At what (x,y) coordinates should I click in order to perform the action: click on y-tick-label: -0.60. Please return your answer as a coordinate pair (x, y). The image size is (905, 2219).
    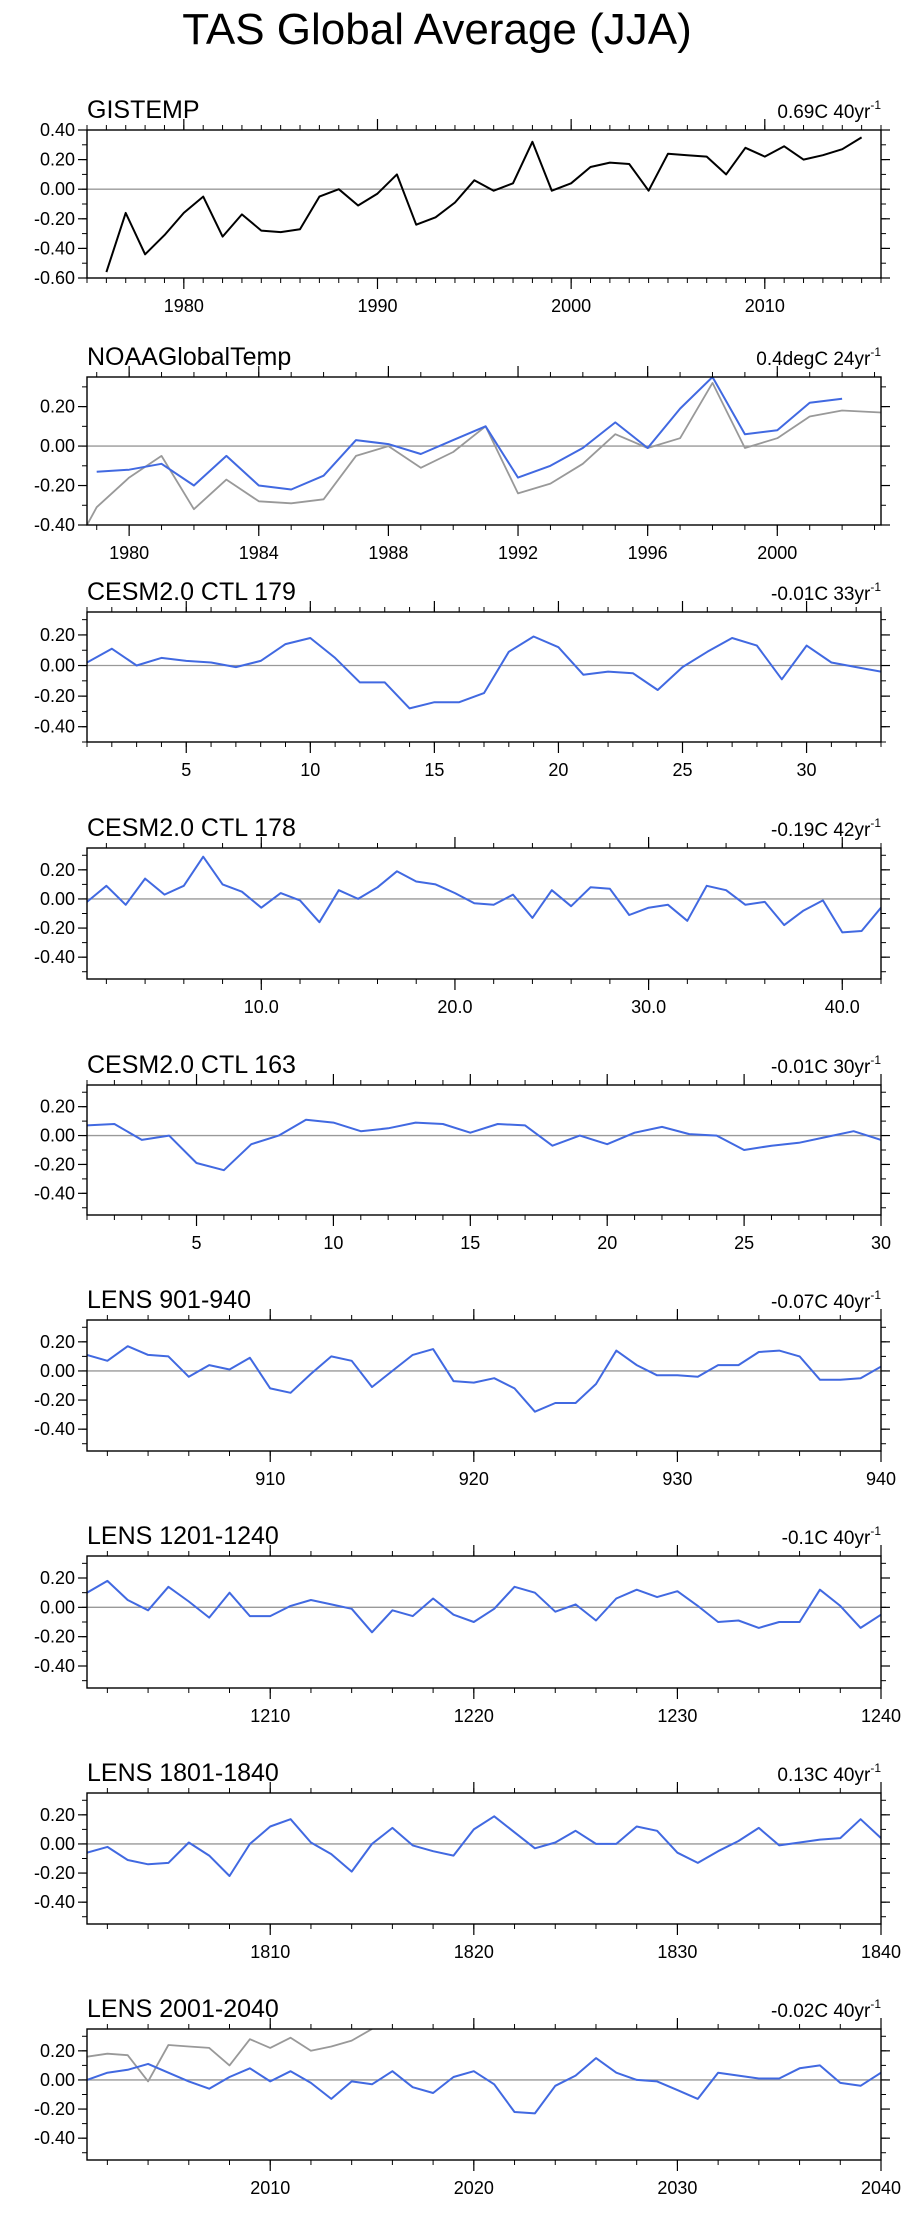
    Looking at the image, I should click on (54, 278).